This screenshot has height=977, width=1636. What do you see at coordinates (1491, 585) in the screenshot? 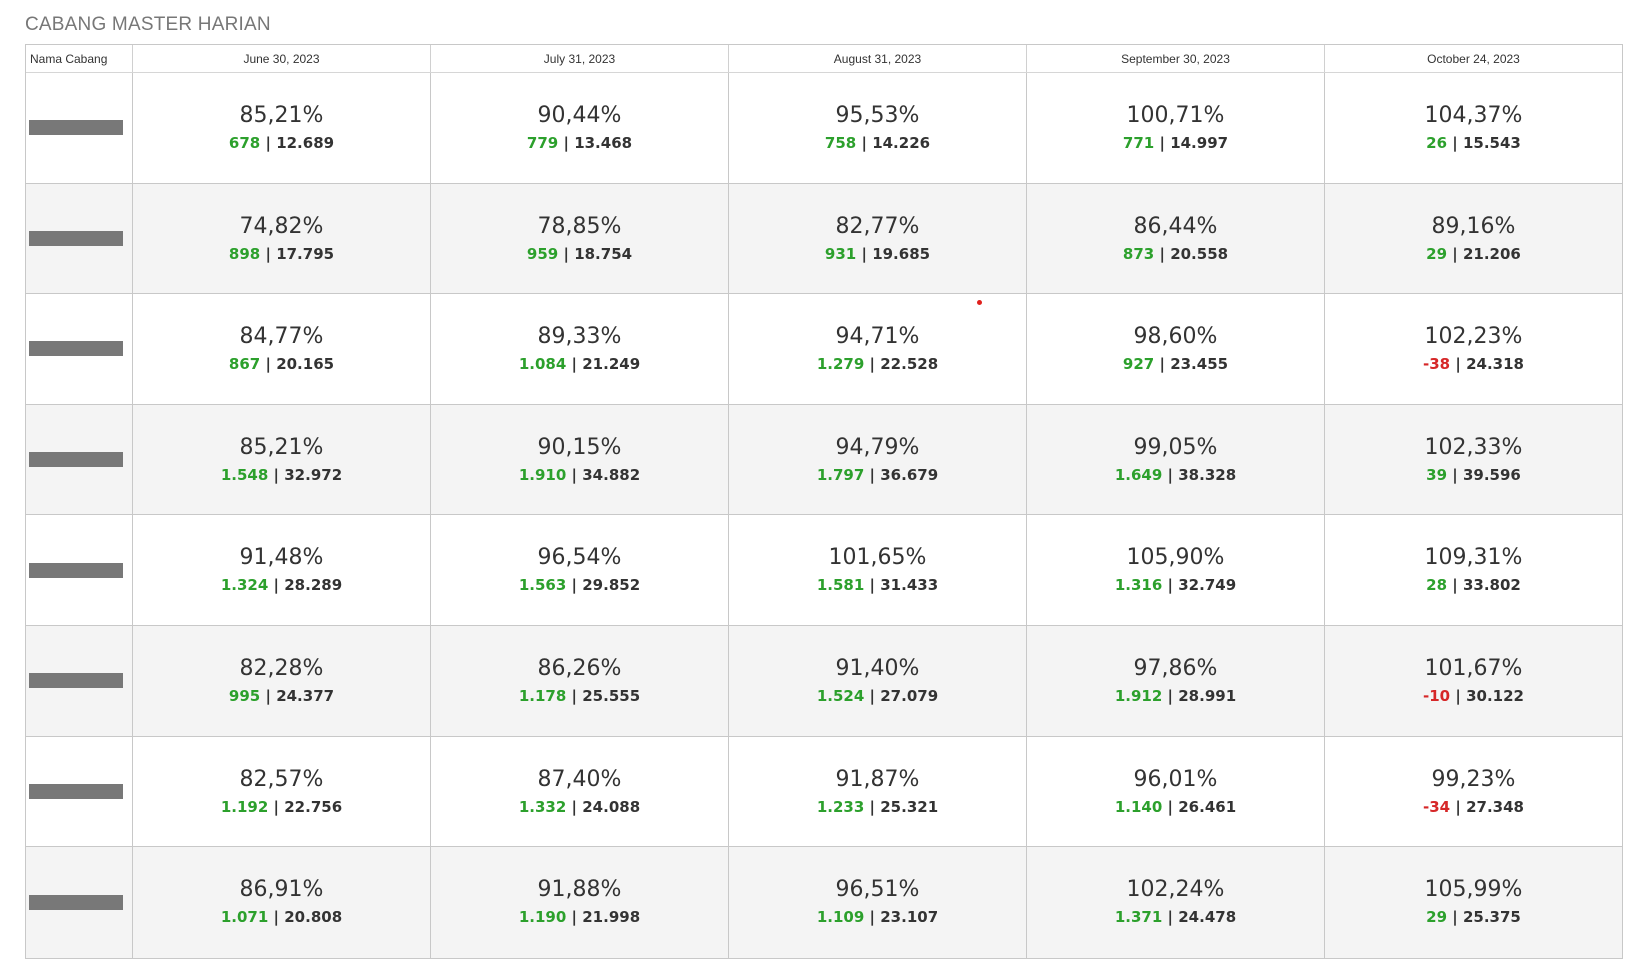
I see `total-value: 33.802` at bounding box center [1491, 585].